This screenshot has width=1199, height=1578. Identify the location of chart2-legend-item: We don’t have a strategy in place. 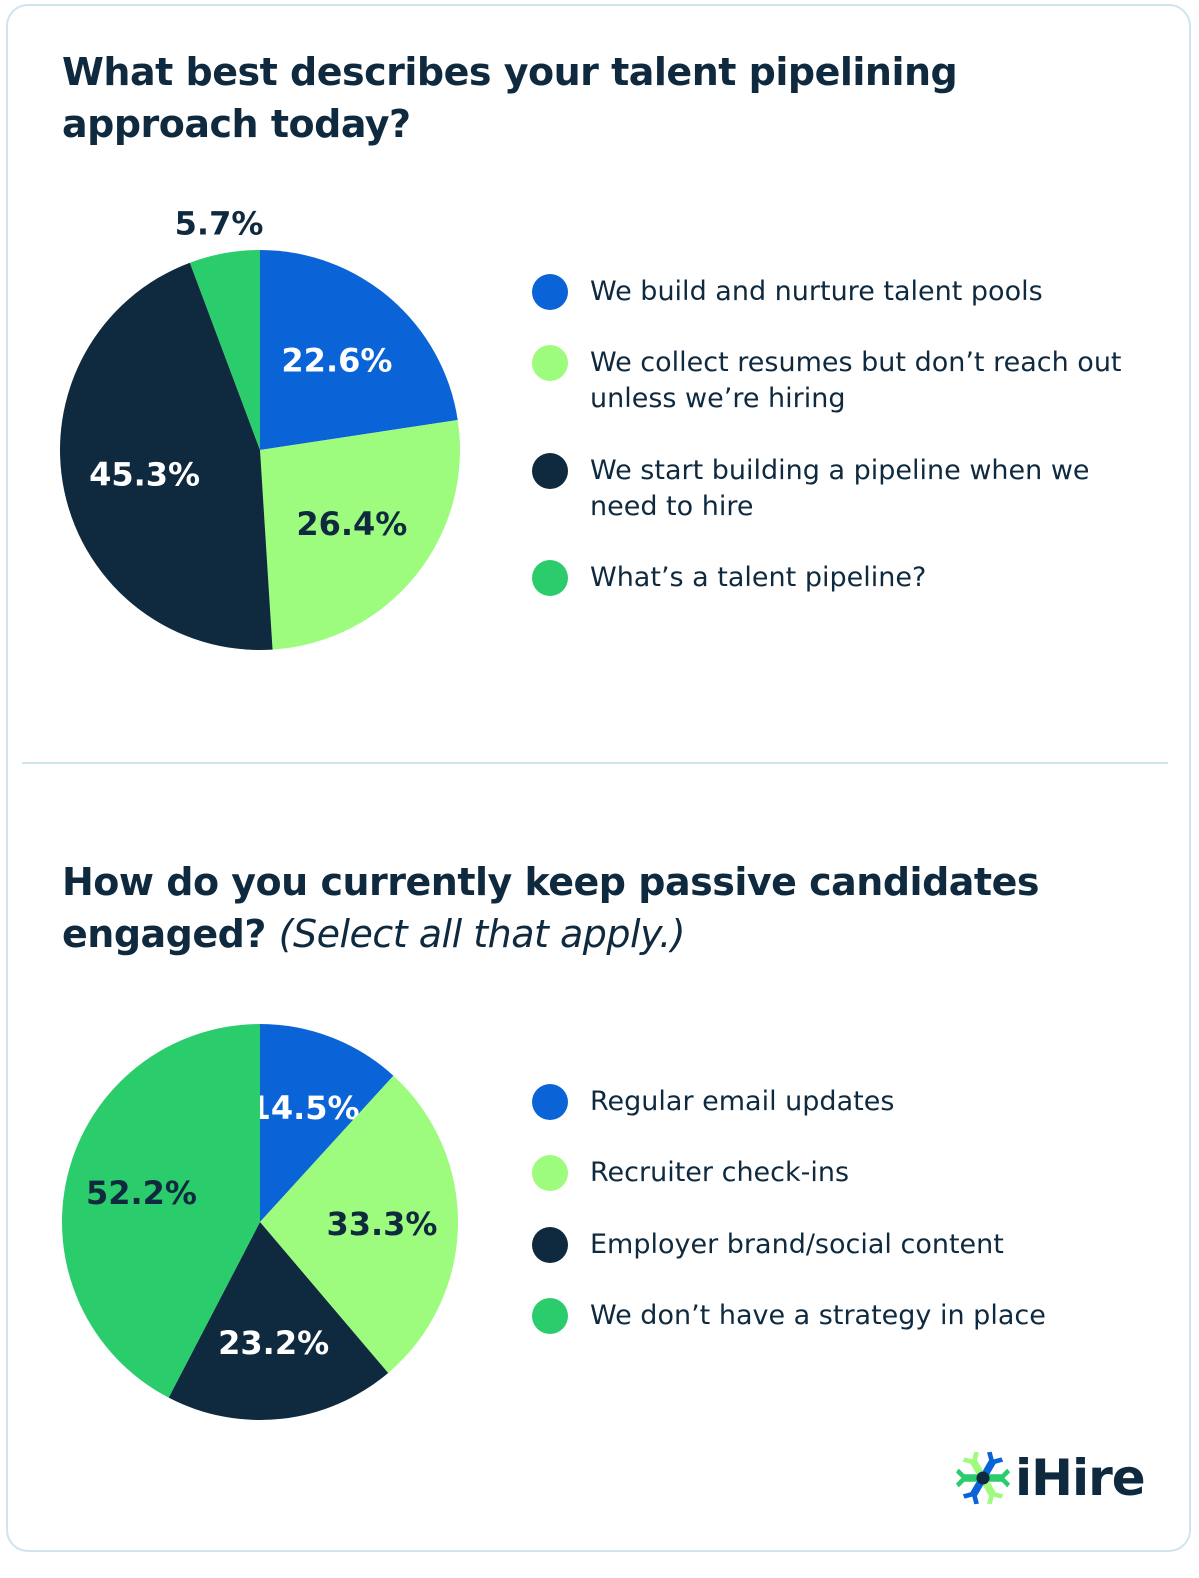
(831, 1316).